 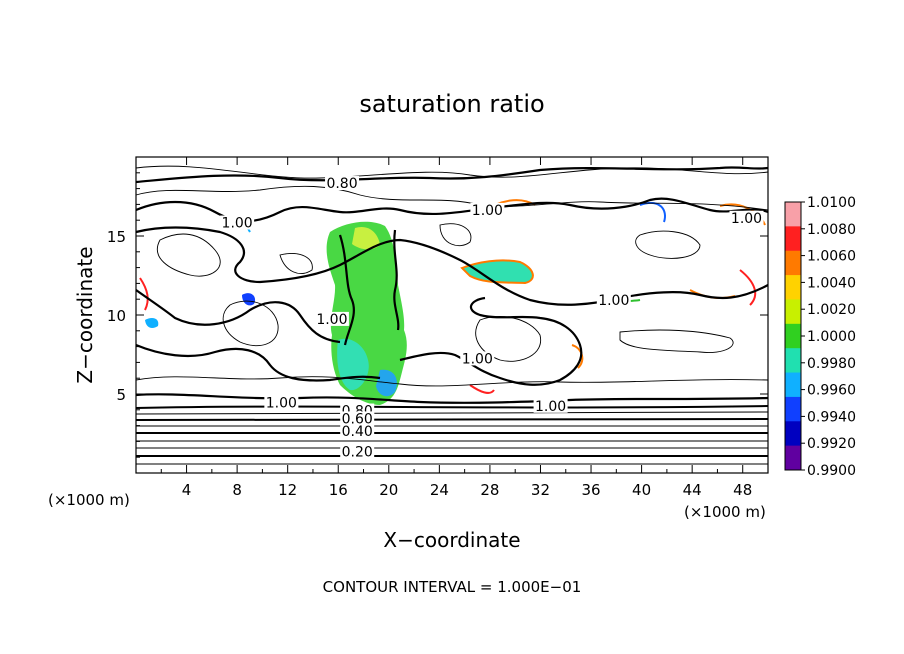 I want to click on colorbar-label: 0.9940, so click(x=831, y=417).